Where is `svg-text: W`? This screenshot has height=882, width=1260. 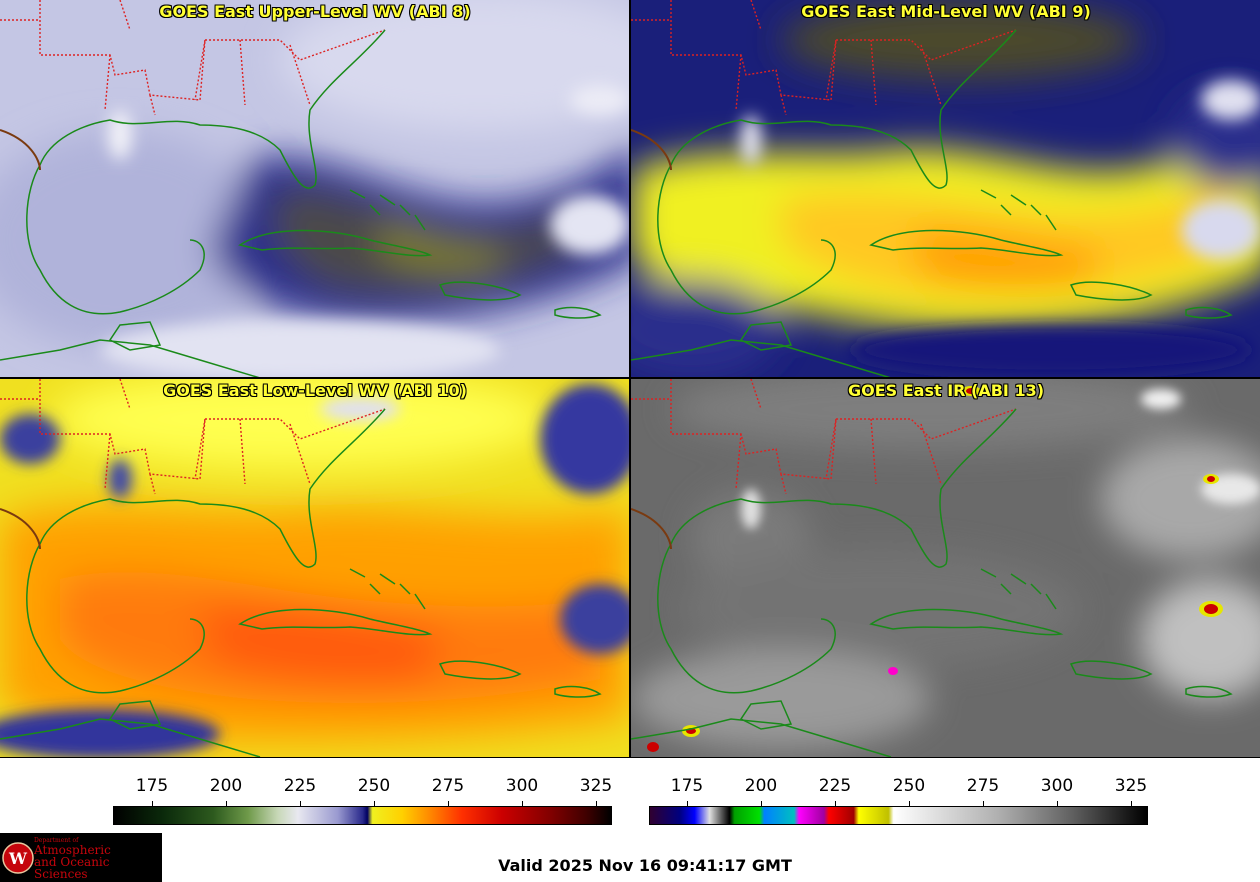
svg-text: W is located at coordinates (18, 858).